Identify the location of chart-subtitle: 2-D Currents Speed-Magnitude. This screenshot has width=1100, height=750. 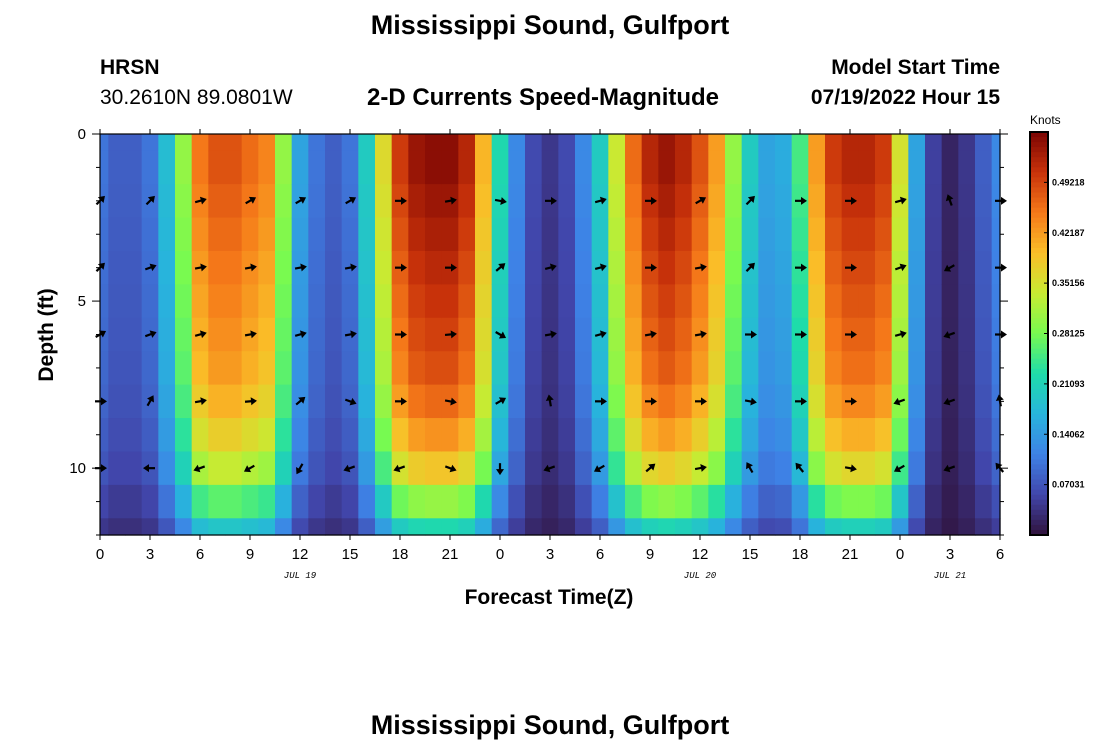
(543, 97).